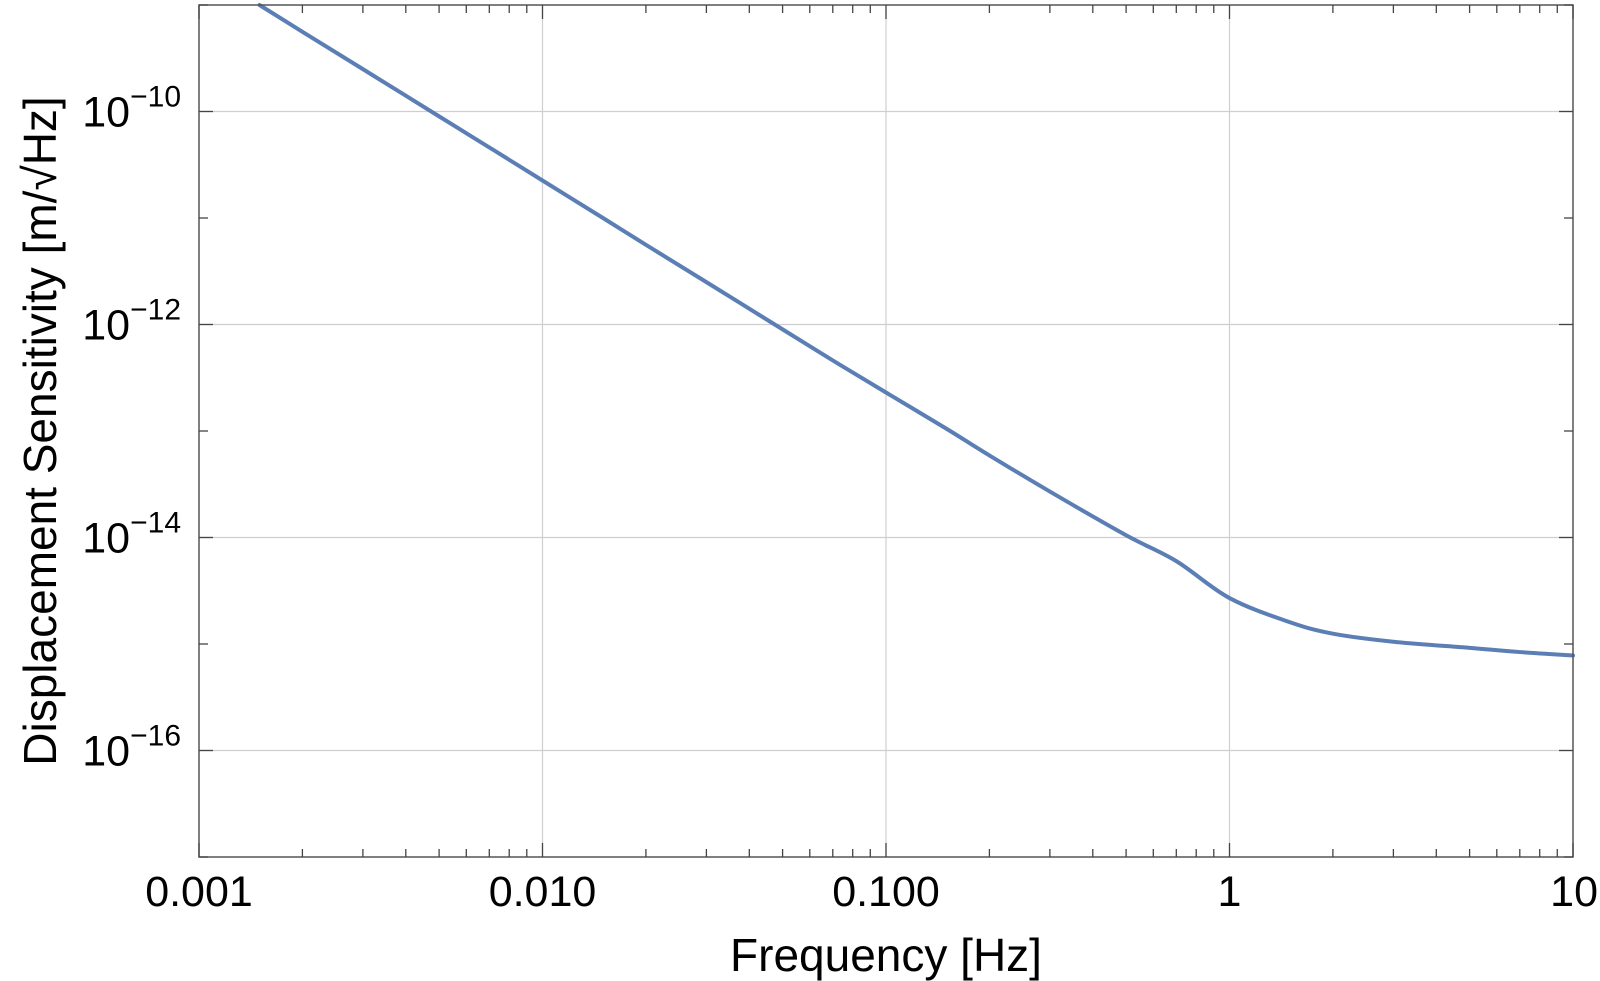 This screenshot has width=1600, height=981. I want to click on x-tick-labels: 0.001 0.010 0.100 1 10, so click(871, 892).